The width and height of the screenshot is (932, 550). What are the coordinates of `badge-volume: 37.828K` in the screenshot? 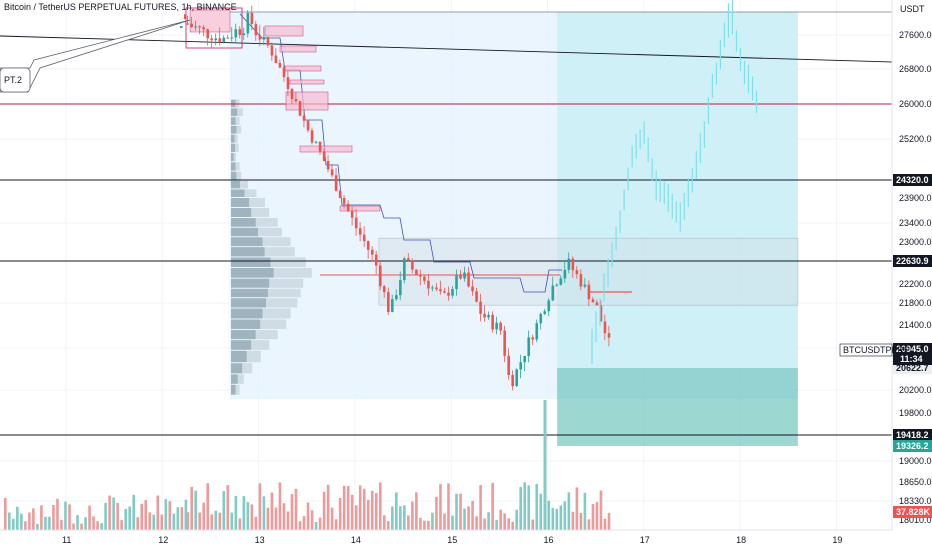 It's located at (913, 512).